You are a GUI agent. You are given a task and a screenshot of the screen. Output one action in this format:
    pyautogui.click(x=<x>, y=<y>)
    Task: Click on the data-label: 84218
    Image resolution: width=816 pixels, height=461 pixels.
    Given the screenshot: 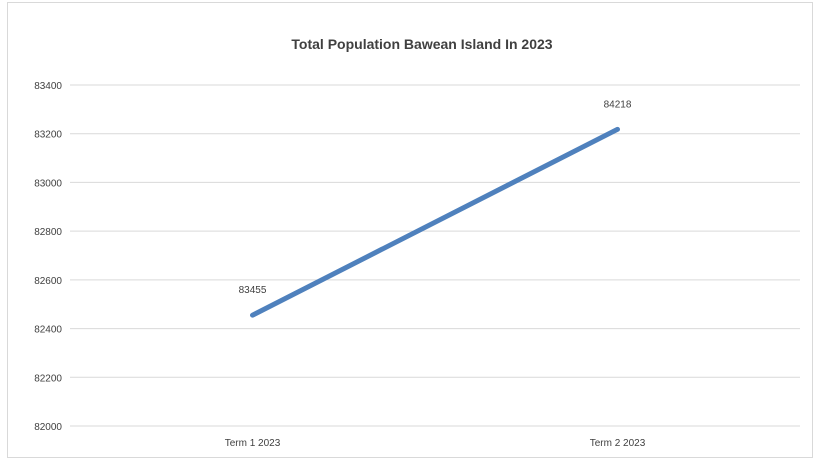 What is the action you would take?
    pyautogui.click(x=618, y=104)
    